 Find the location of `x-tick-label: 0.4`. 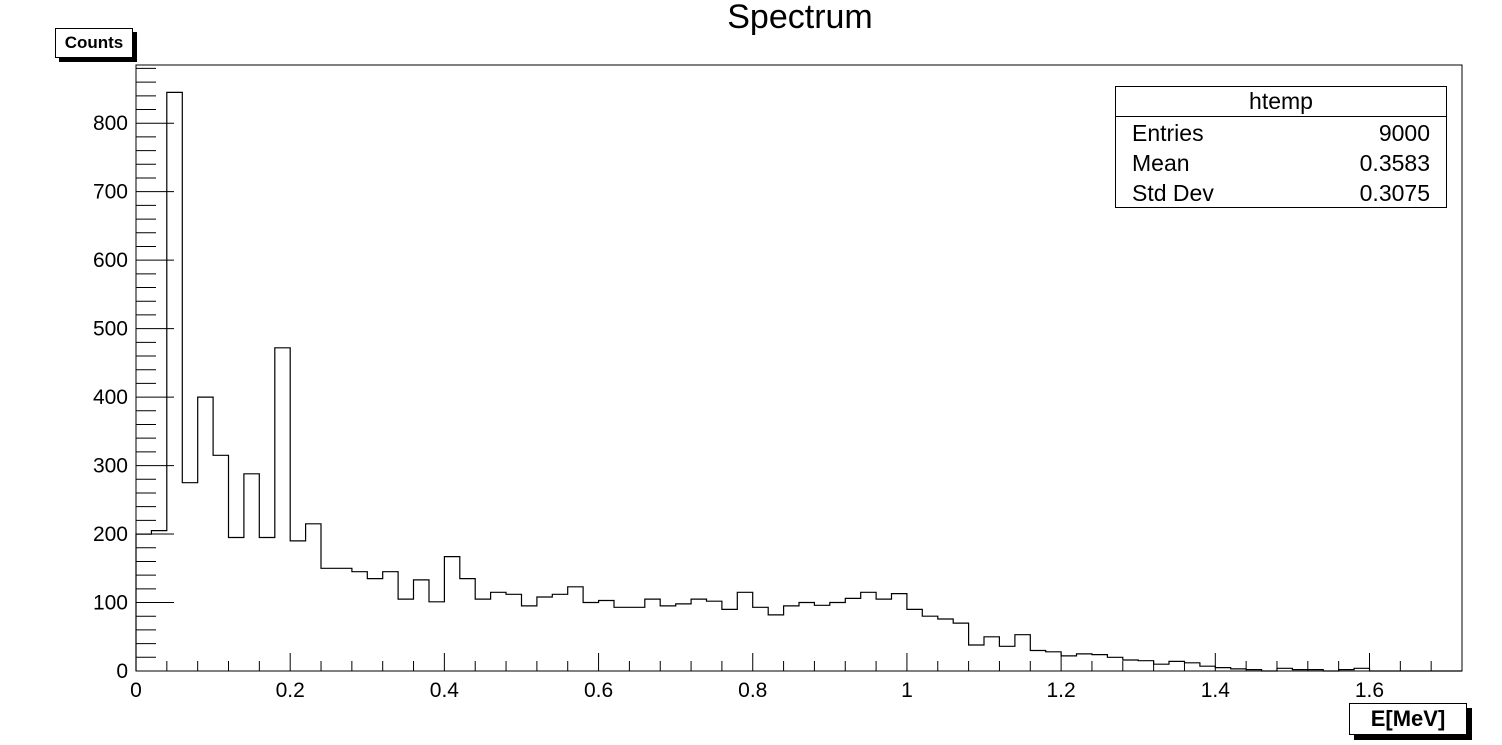

x-tick-label: 0.4 is located at coordinates (445, 690).